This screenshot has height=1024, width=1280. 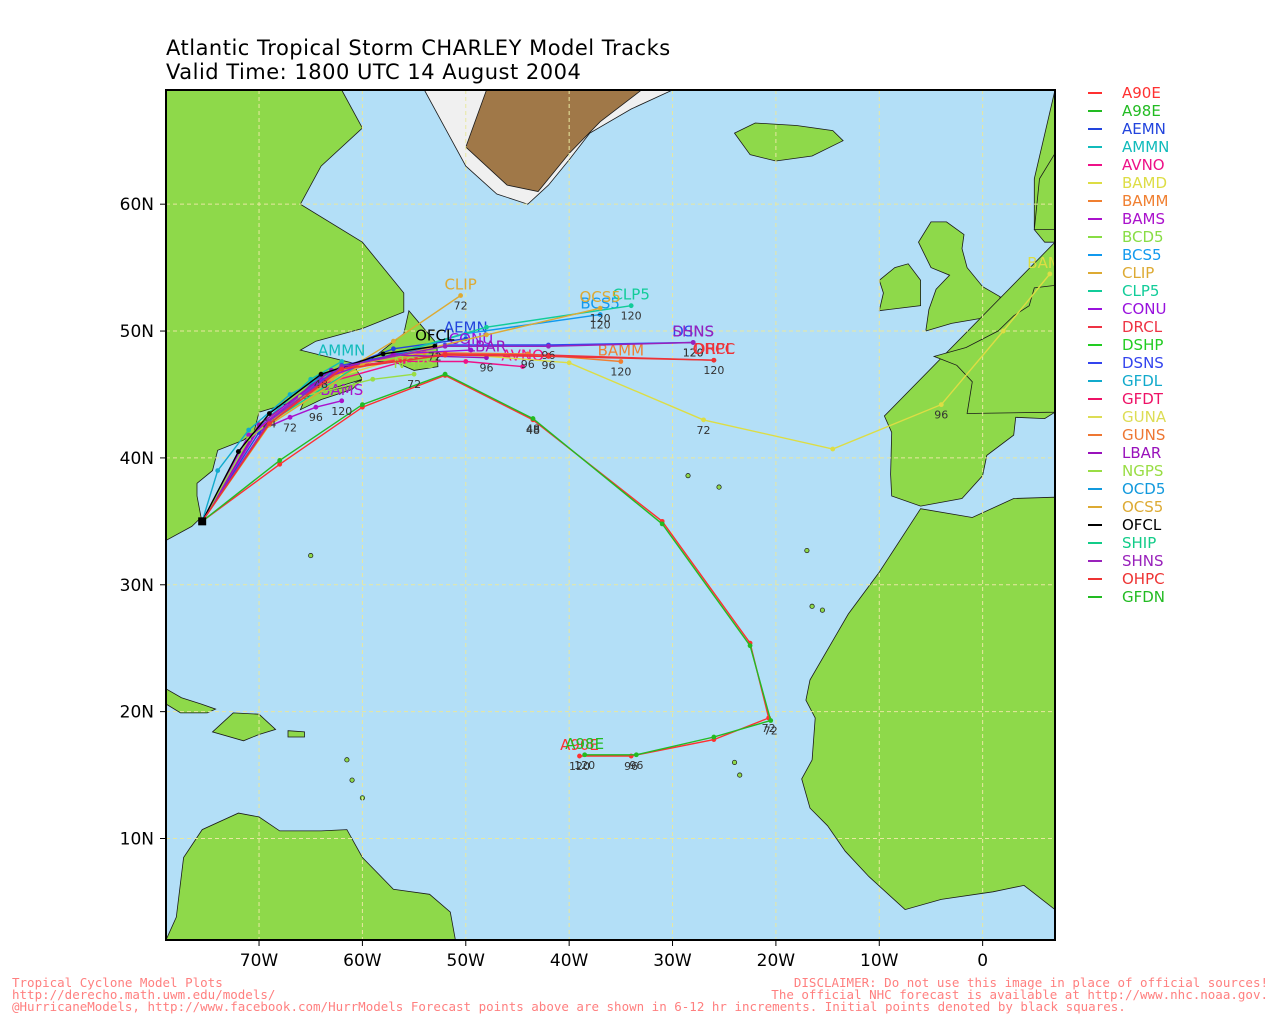 What do you see at coordinates (137, 586) in the screenshot?
I see `y-tick-label: 30N` at bounding box center [137, 586].